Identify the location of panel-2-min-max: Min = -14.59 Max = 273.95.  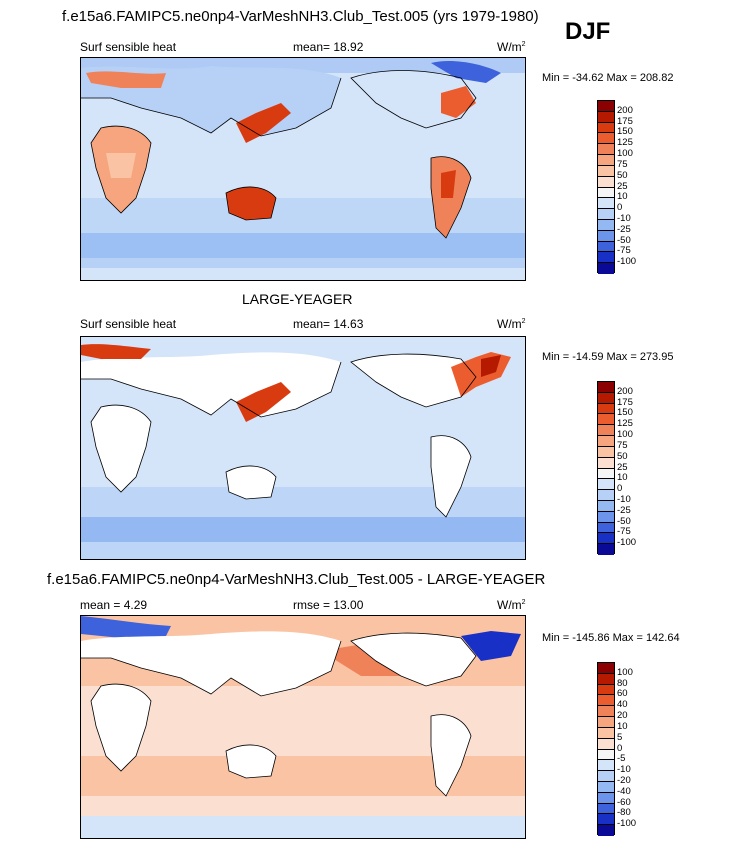
(608, 357).